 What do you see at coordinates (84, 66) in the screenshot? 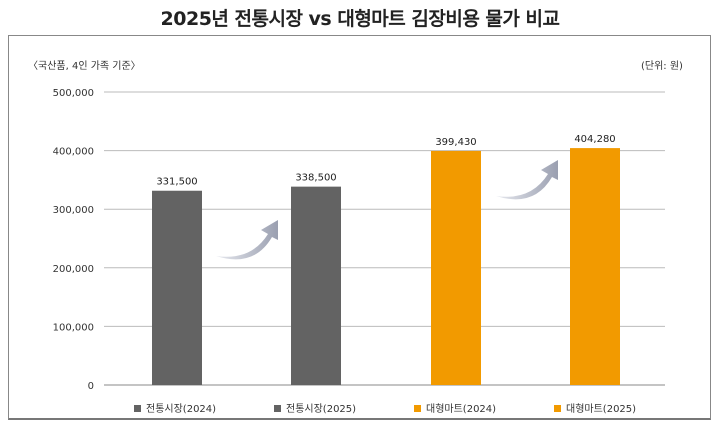
I see `chart-subtitle: 〈국산품, 4인 가족 기준〉` at bounding box center [84, 66].